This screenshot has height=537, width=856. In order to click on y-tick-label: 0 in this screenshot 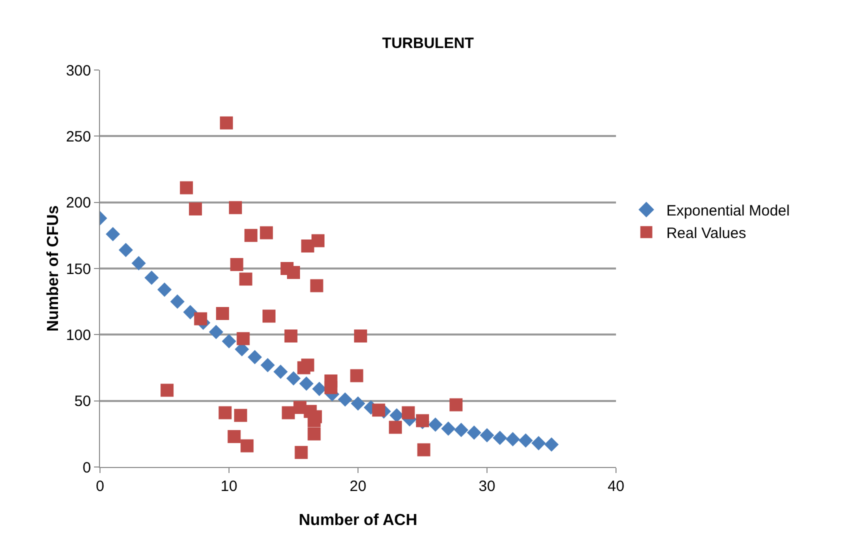, I will do `click(86, 467)`.